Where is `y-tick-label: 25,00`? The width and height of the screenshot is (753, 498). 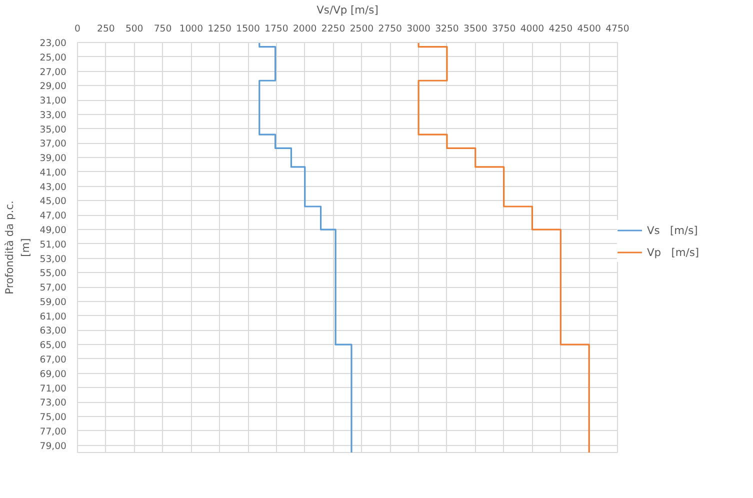
y-tick-label: 25,00 is located at coordinates (53, 58).